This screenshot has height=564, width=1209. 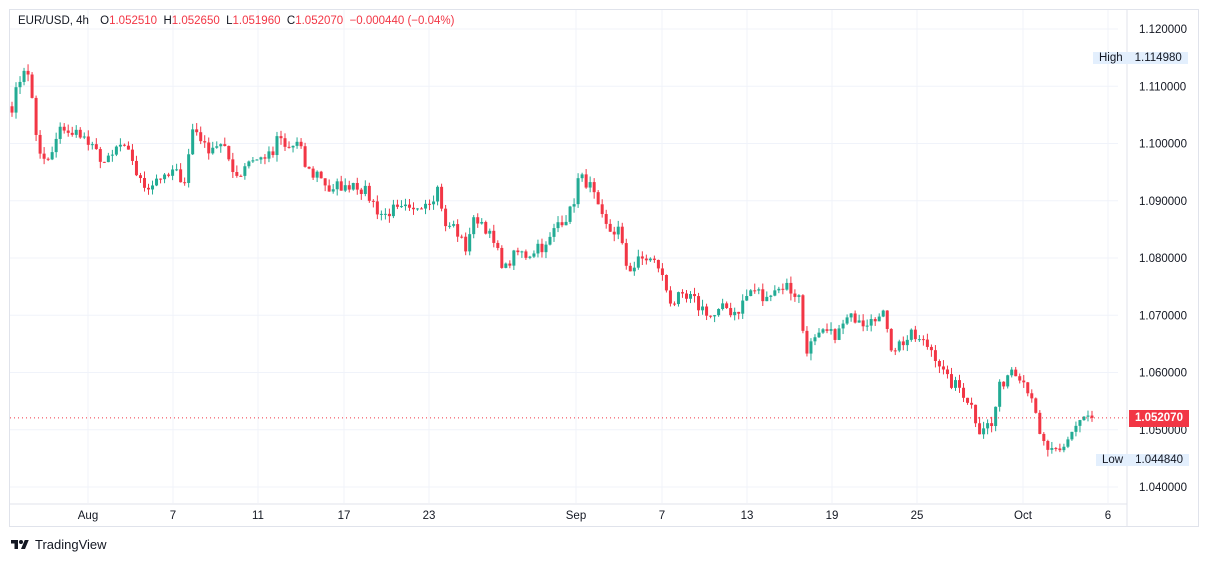 What do you see at coordinates (58, 544) in the screenshot?
I see `tradingview-branding: TradingView` at bounding box center [58, 544].